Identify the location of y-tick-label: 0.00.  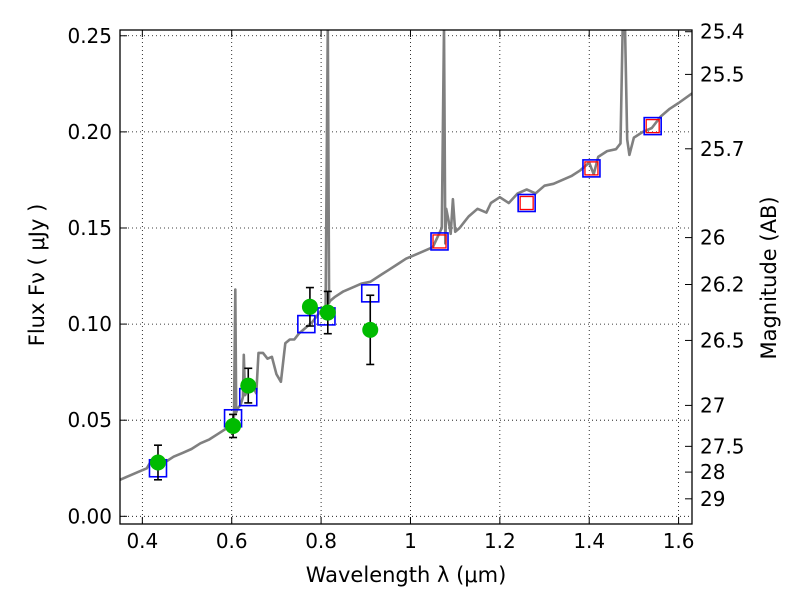
(89, 516).